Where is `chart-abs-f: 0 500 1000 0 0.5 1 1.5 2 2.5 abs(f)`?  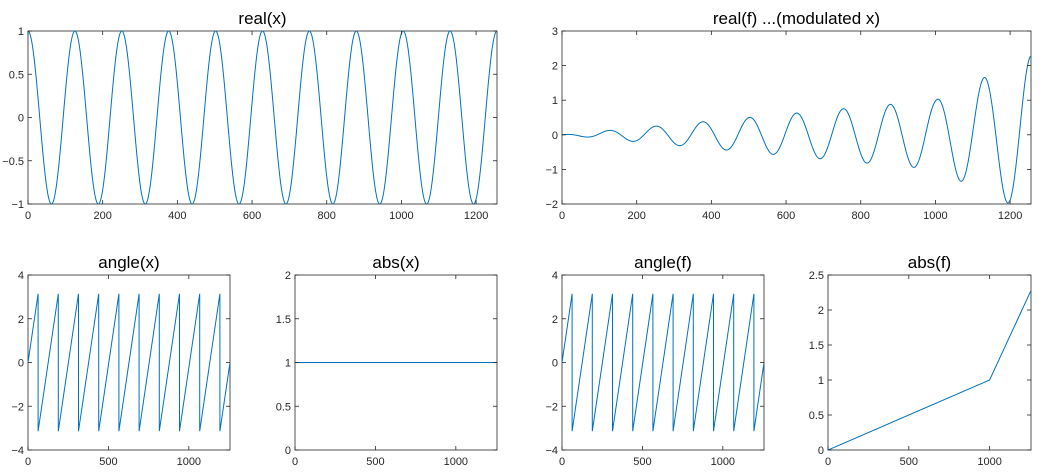
chart-abs-f: 0 500 1000 0 0.5 1 1.5 2 2.5 abs(f) is located at coordinates (920, 360).